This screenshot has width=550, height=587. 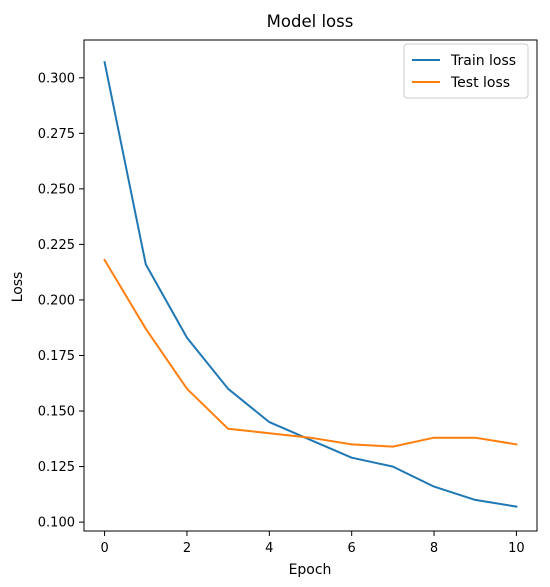 What do you see at coordinates (18, 287) in the screenshot?
I see `y-axis-label: Loss` at bounding box center [18, 287].